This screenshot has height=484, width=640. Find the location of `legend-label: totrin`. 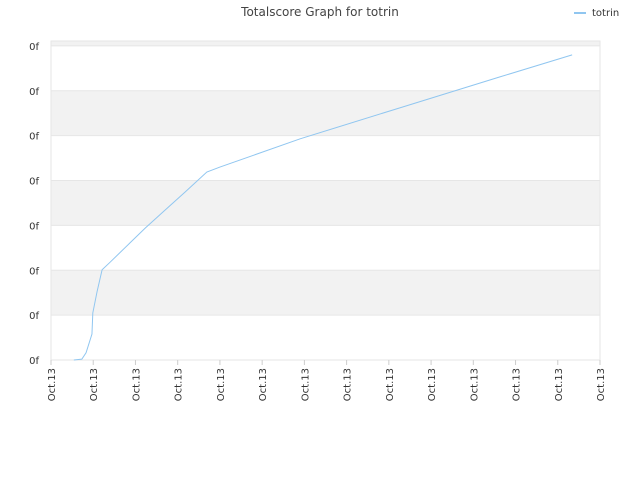

legend-label: totrin is located at coordinates (605, 13).